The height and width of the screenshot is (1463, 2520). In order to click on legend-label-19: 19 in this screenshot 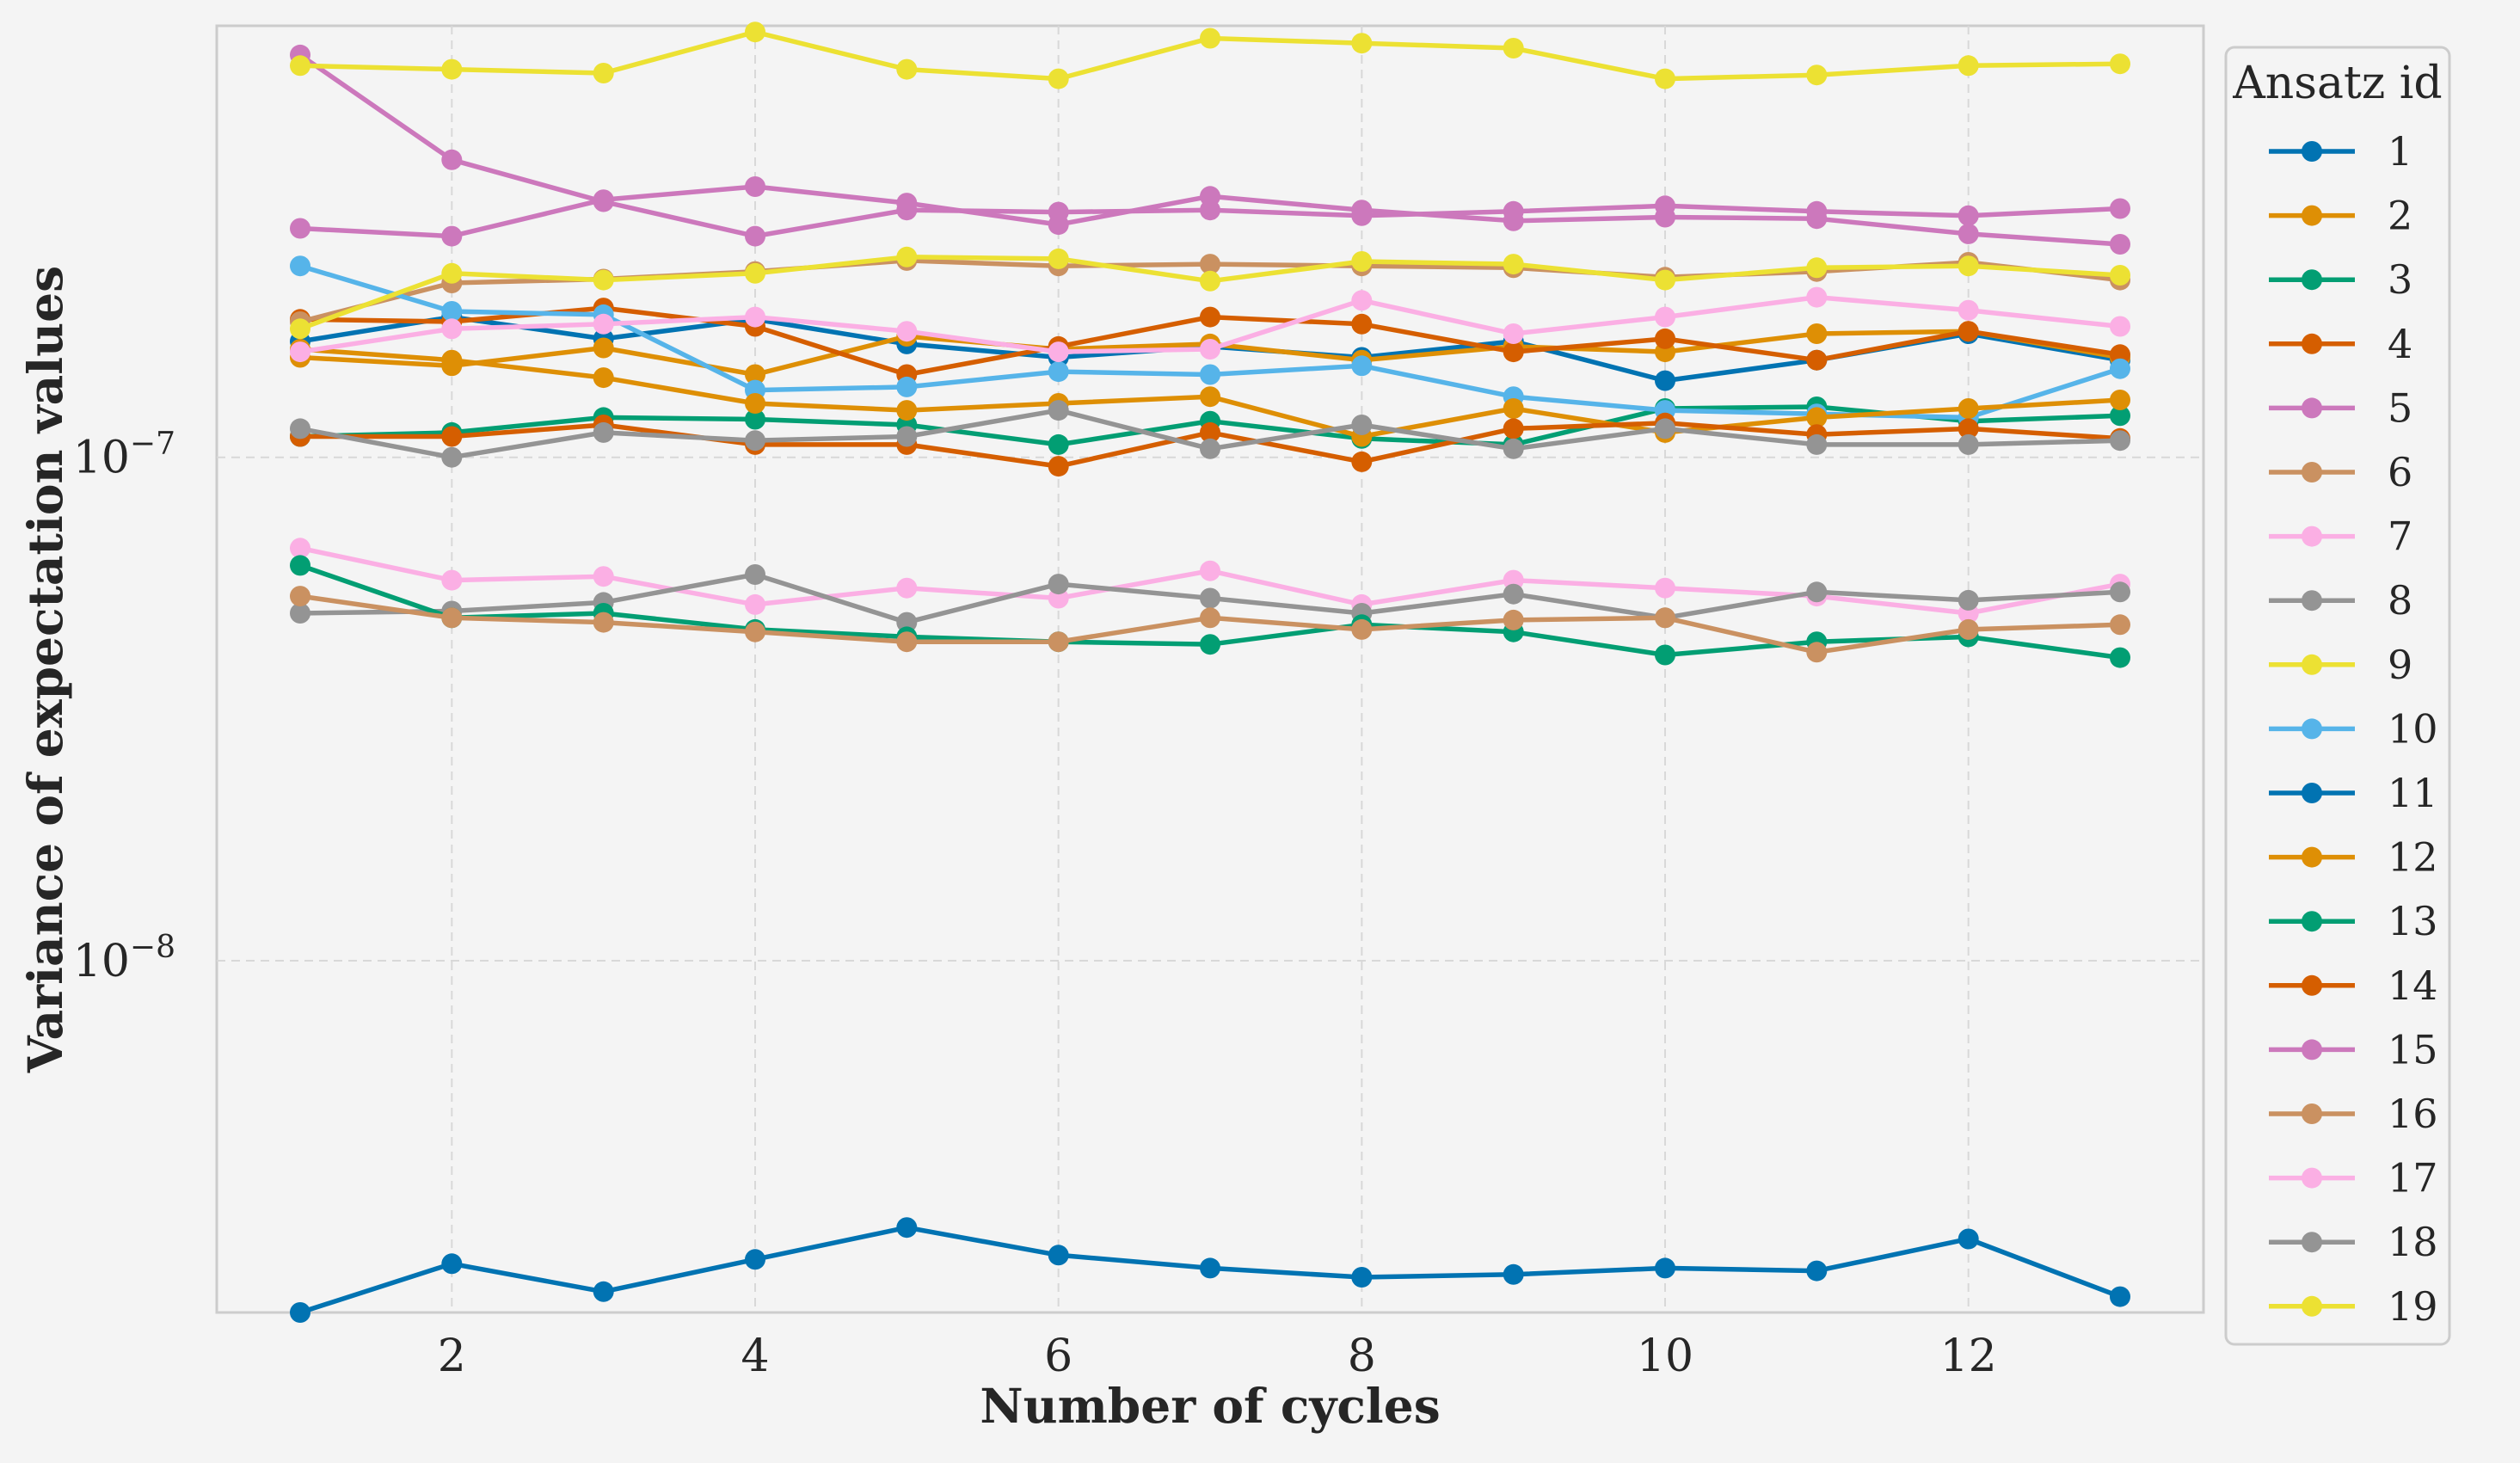, I will do `click(2413, 1306)`.